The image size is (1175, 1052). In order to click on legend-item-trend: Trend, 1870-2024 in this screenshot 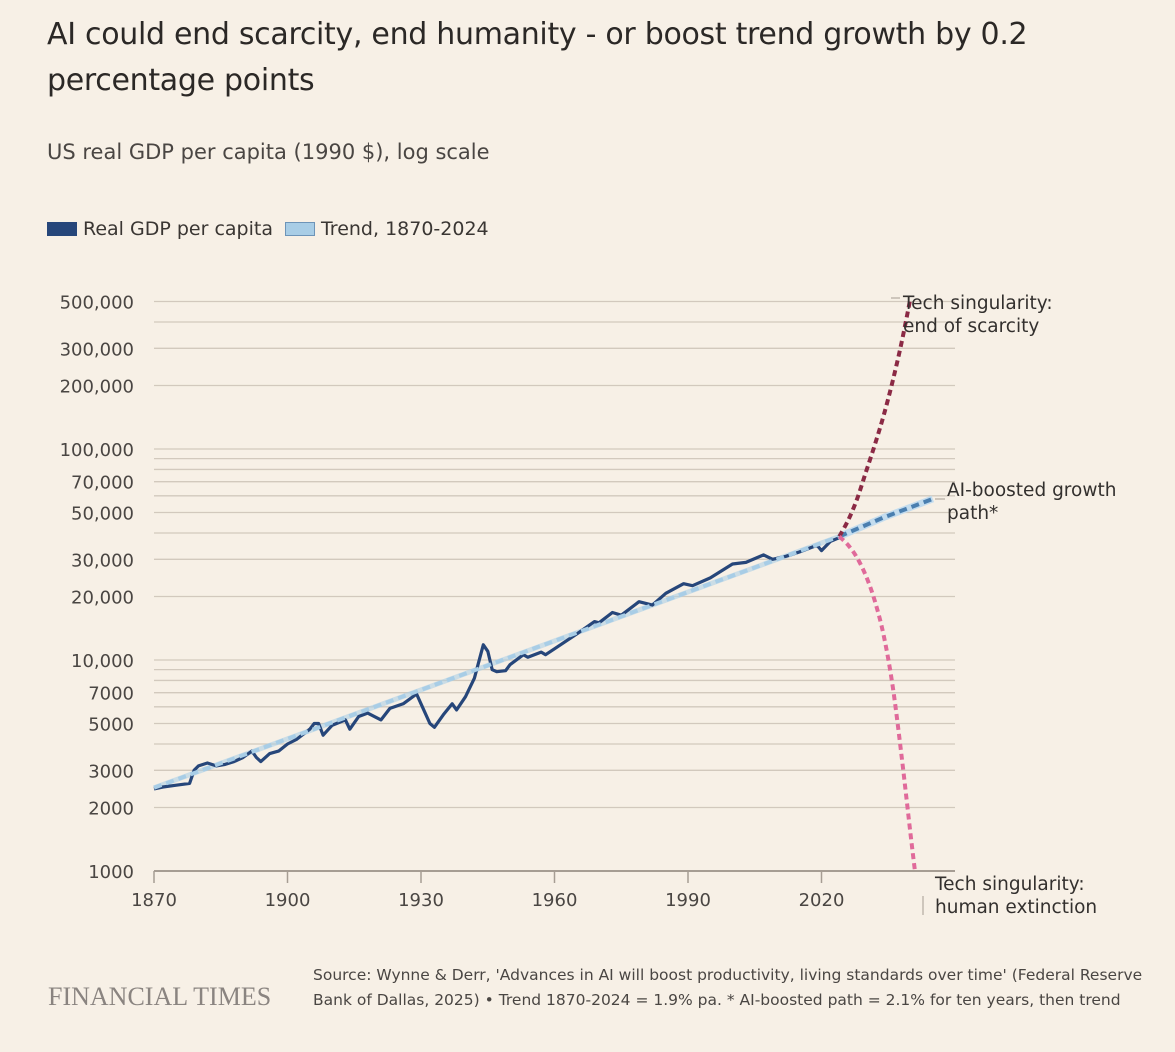, I will do `click(386, 229)`.